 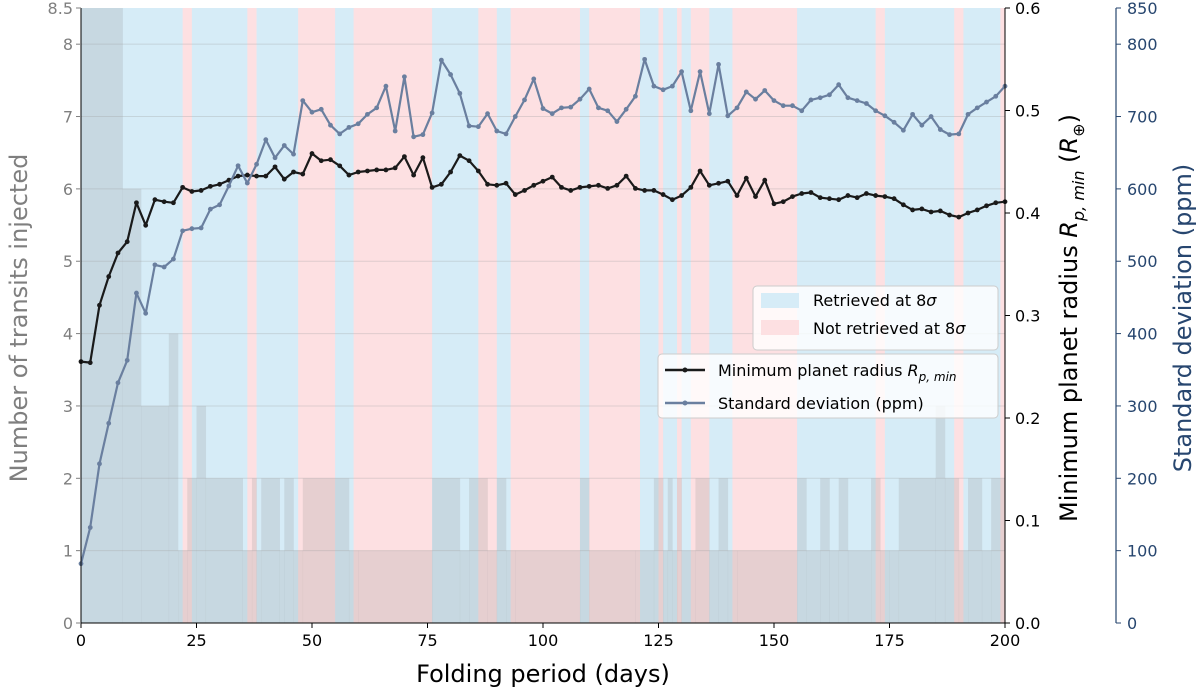 I want to click on x-tick-label: 175, so click(x=889, y=640).